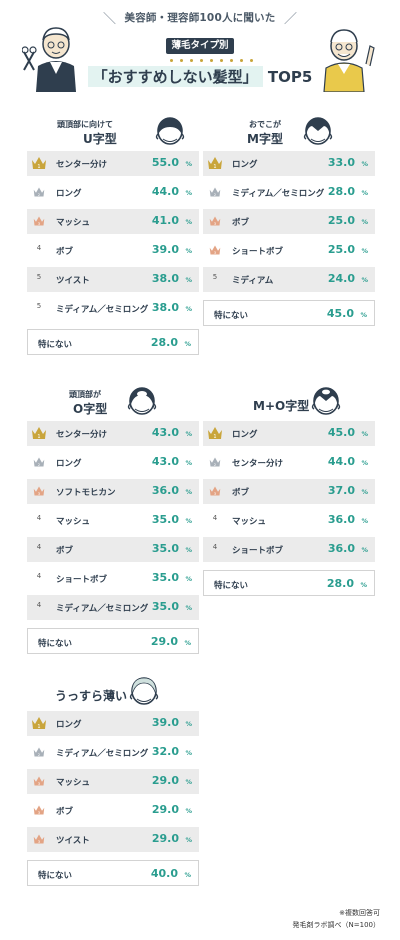 The height and width of the screenshot is (940, 400). What do you see at coordinates (214, 437) in the screenshot?
I see `svg-text: 1` at bounding box center [214, 437].